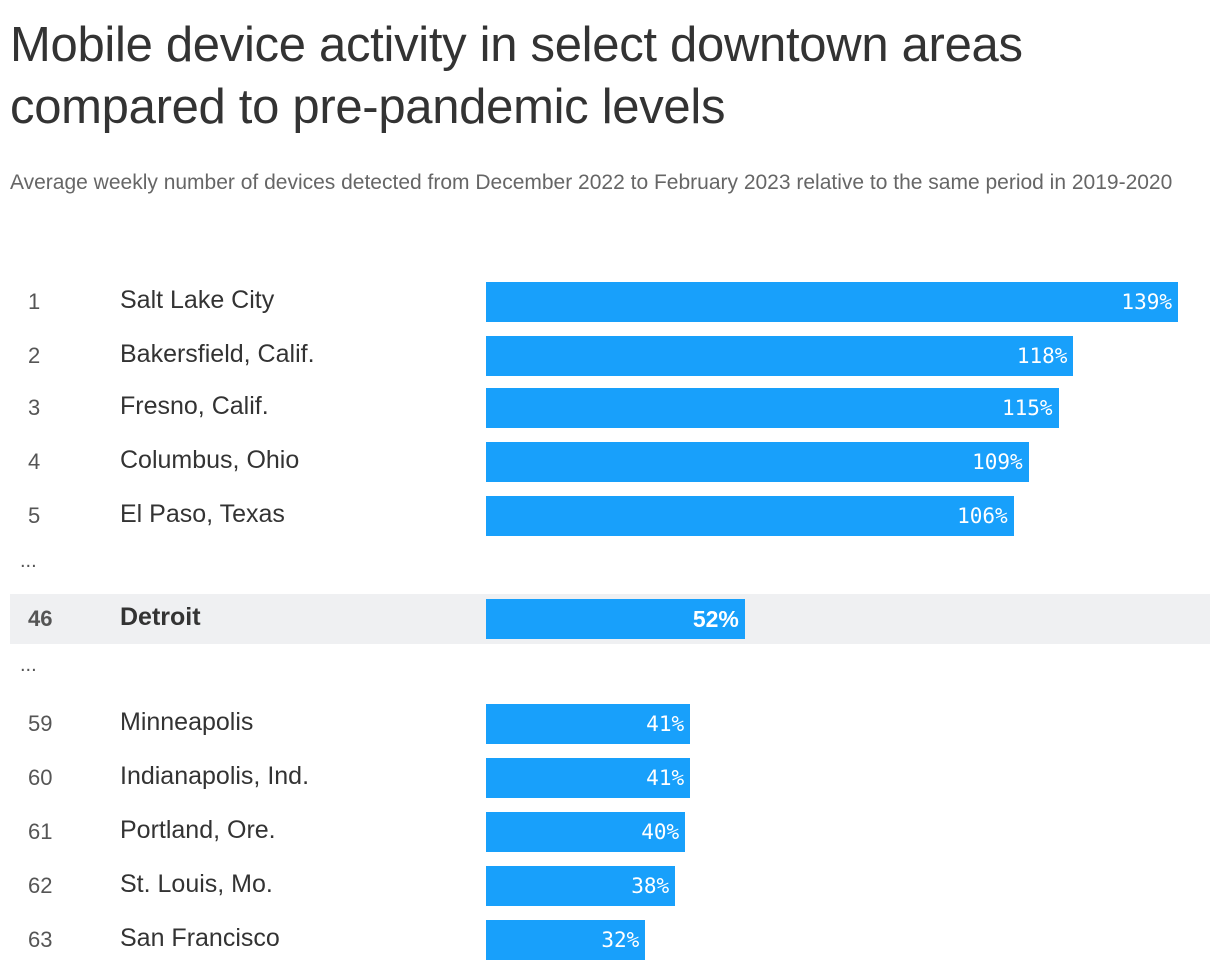 The image size is (1220, 976). I want to click on rank-label: 62, so click(40, 885).